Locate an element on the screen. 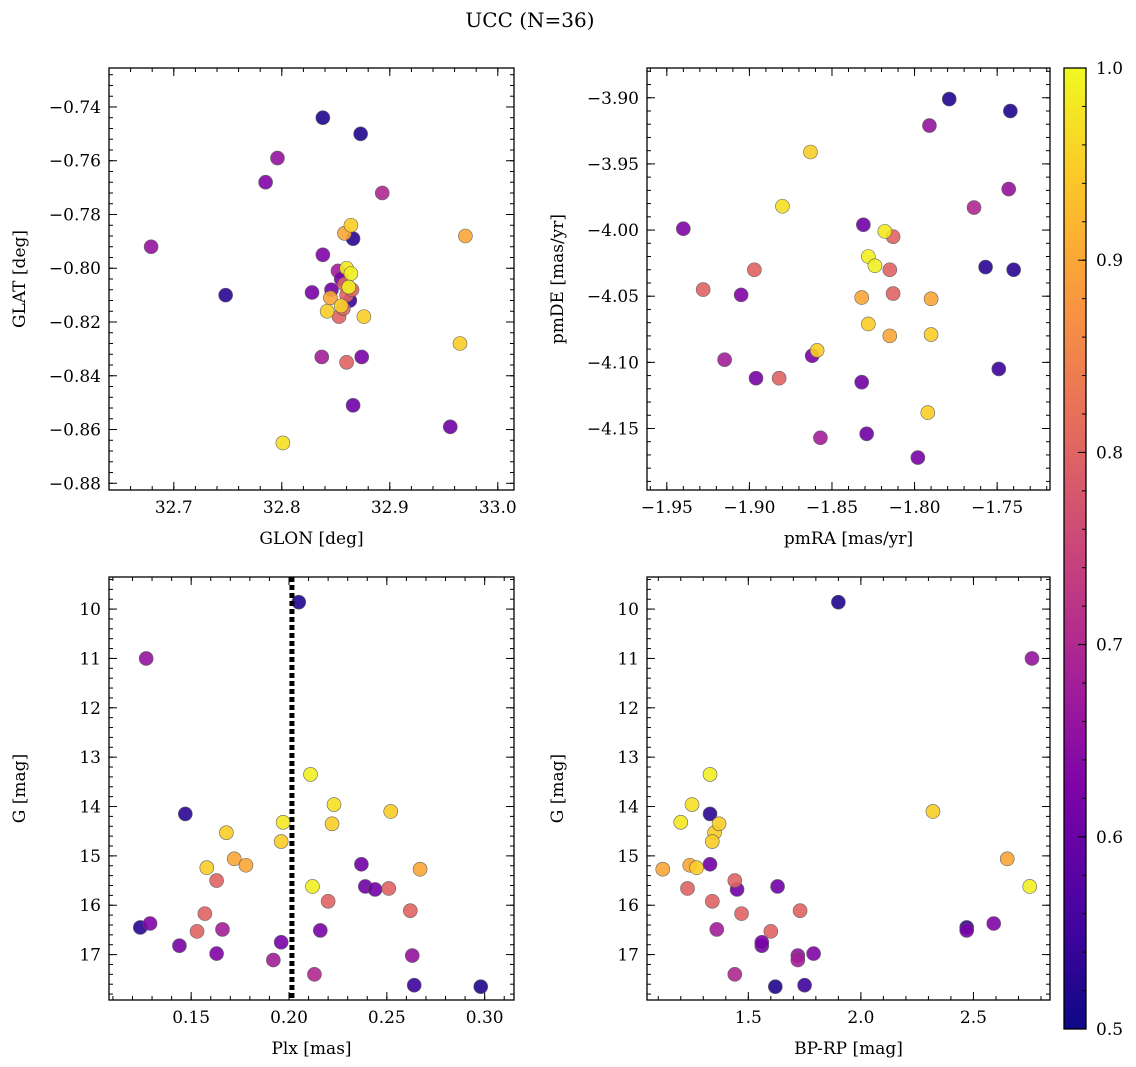  colorbar-tick-label: 1.0 is located at coordinates (1109, 69).